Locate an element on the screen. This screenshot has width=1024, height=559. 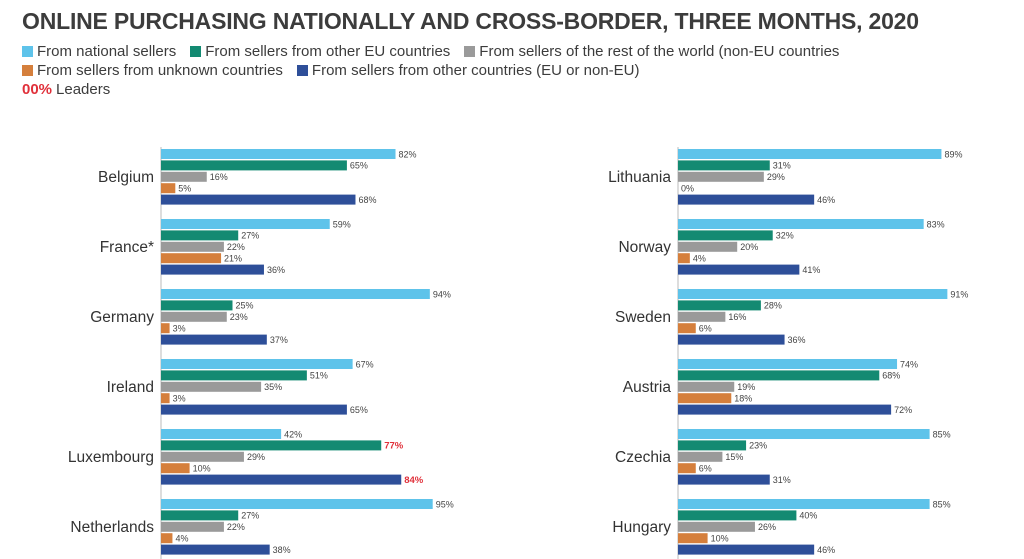
data-label: 3% is located at coordinates (179, 329).